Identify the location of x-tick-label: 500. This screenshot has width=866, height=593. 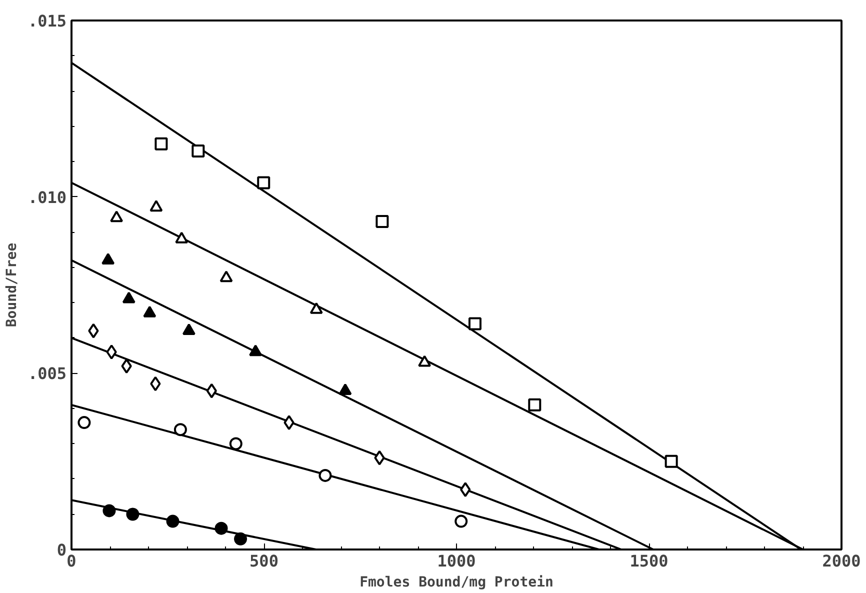
(264, 561).